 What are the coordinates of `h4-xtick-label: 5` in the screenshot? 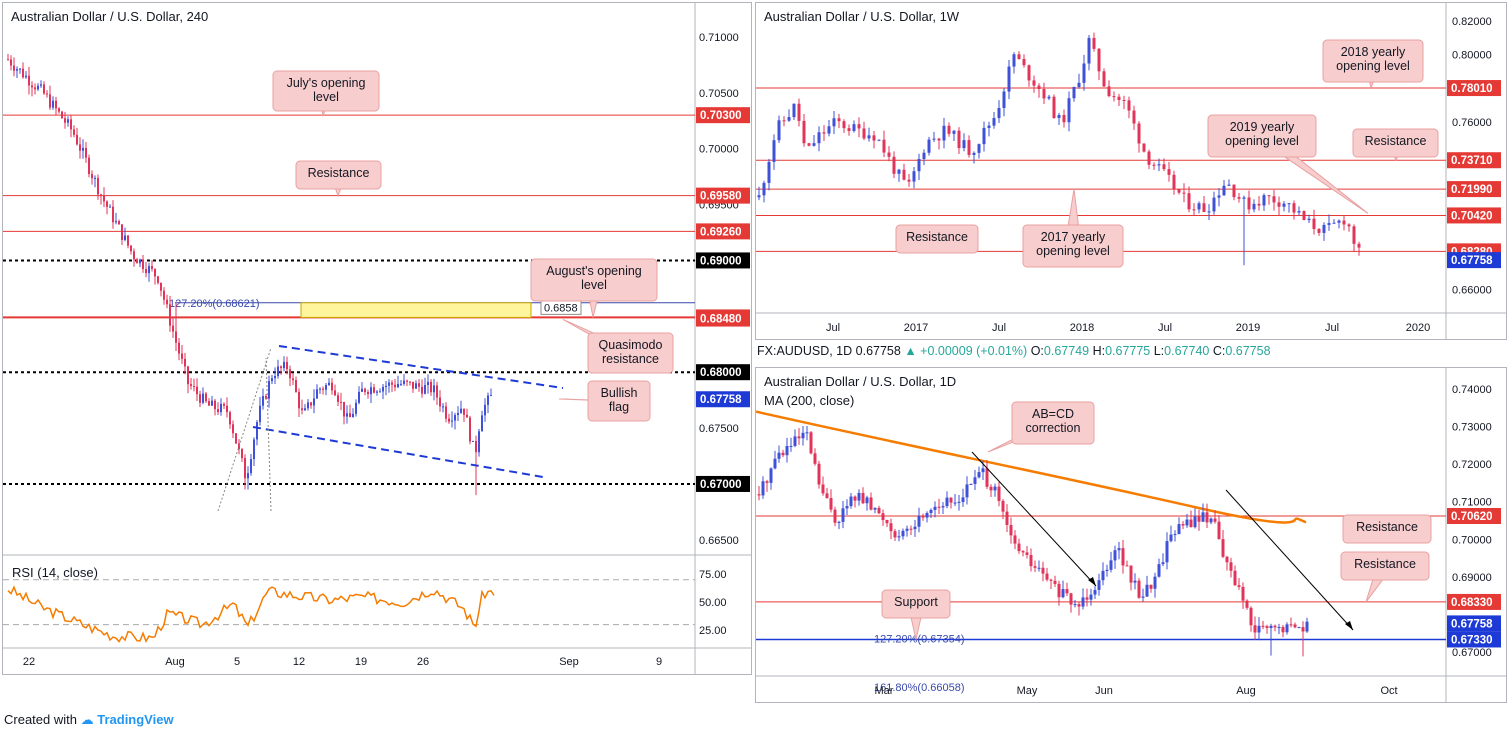 It's located at (237, 662).